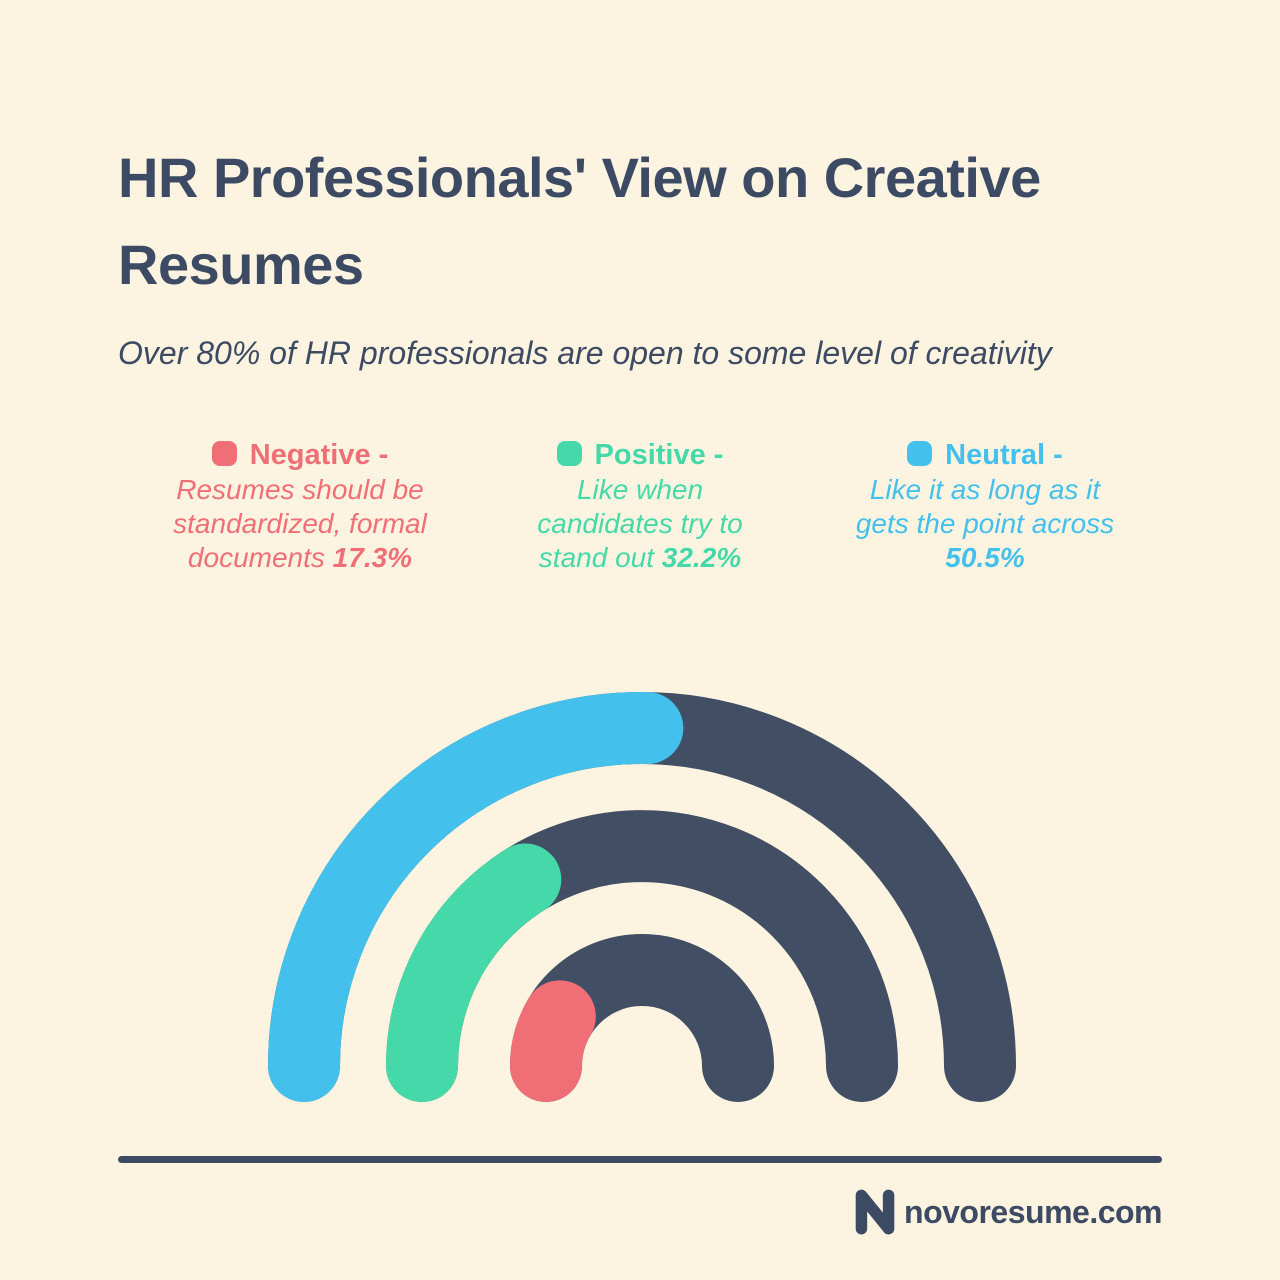 The width and height of the screenshot is (1280, 1280). I want to click on legend-desc-line: documents 17.3%, so click(300, 557).